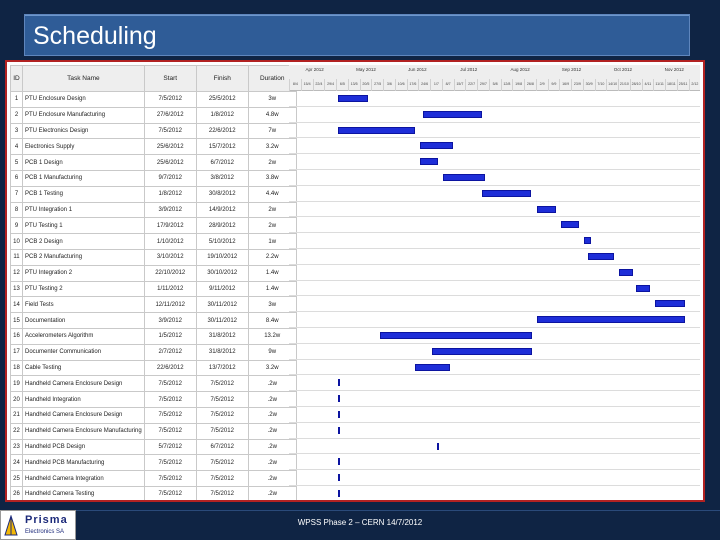 This screenshot has height=540, width=720. What do you see at coordinates (459, 85) in the screenshot?
I see `timeline-week: 15/7` at bounding box center [459, 85].